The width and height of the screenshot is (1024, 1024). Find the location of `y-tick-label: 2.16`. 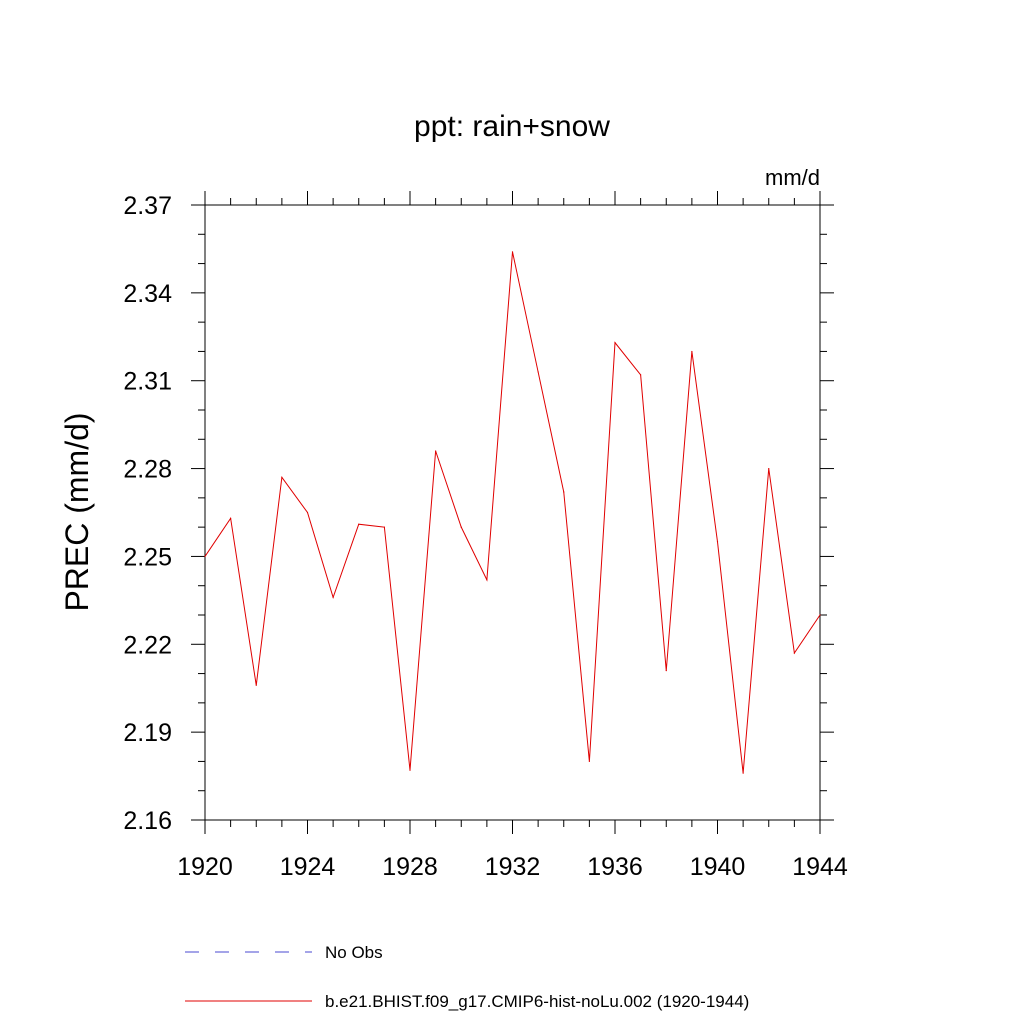

y-tick-label: 2.16 is located at coordinates (147, 821).